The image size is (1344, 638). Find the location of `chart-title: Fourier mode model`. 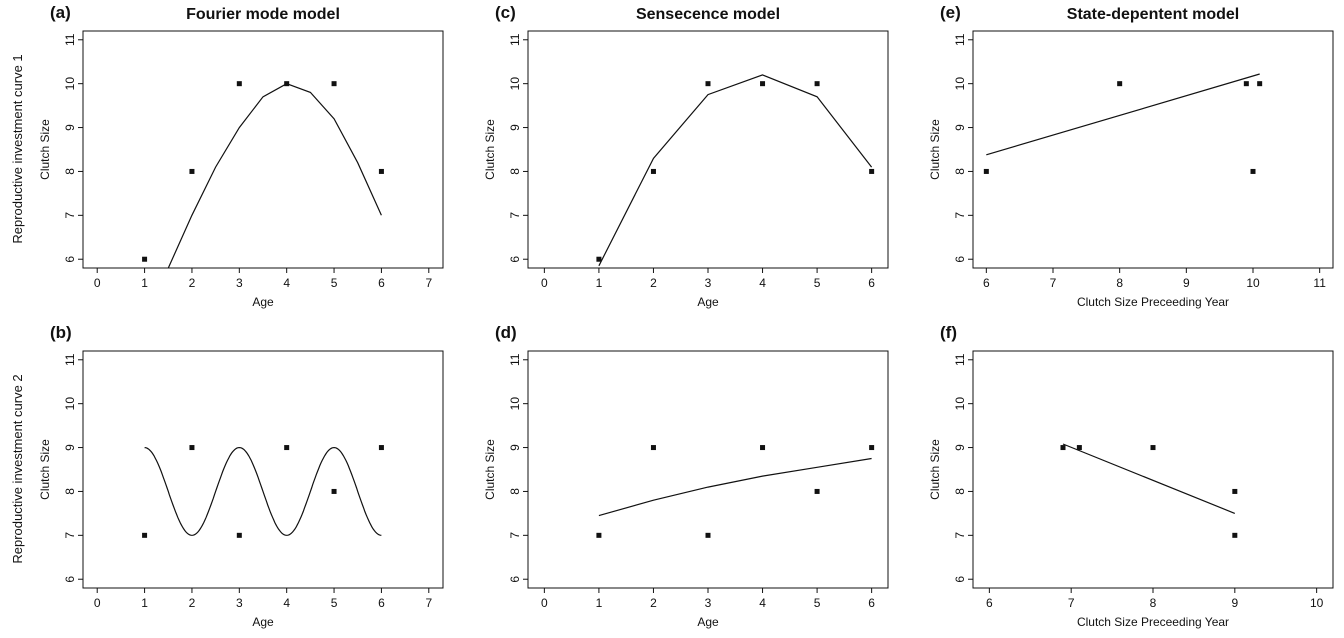

chart-title: Fourier mode model is located at coordinates (263, 14).